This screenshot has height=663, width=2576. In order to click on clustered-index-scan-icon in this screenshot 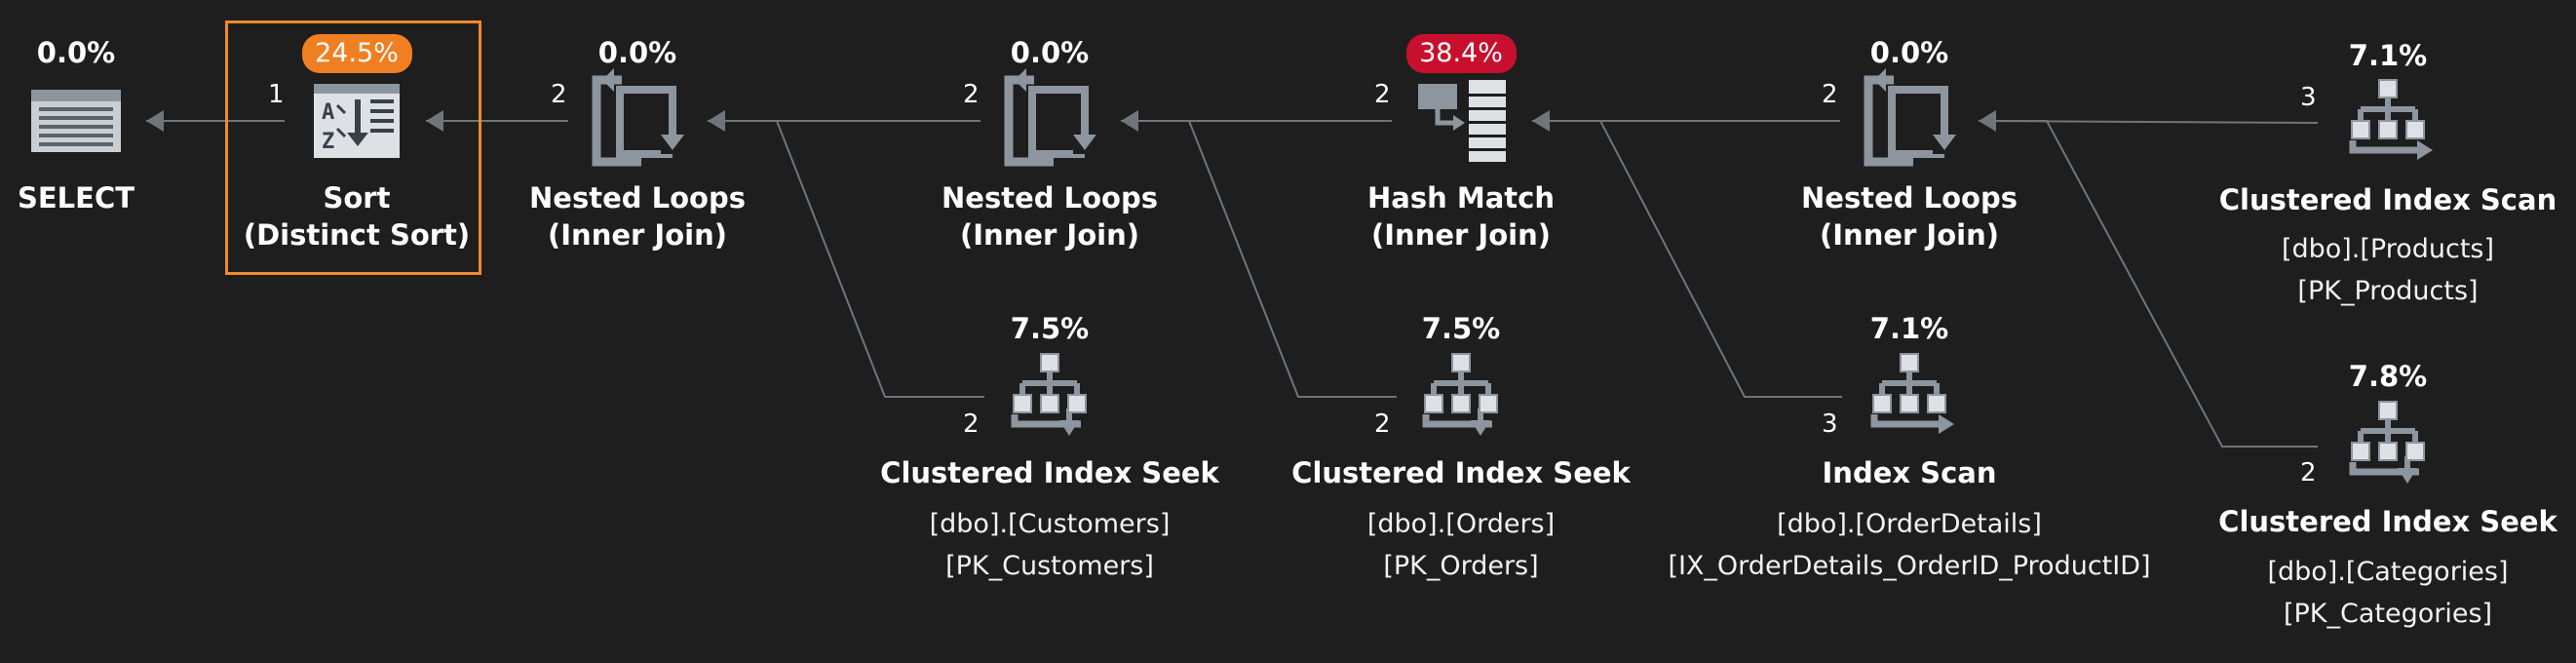, I will do `click(2391, 119)`.